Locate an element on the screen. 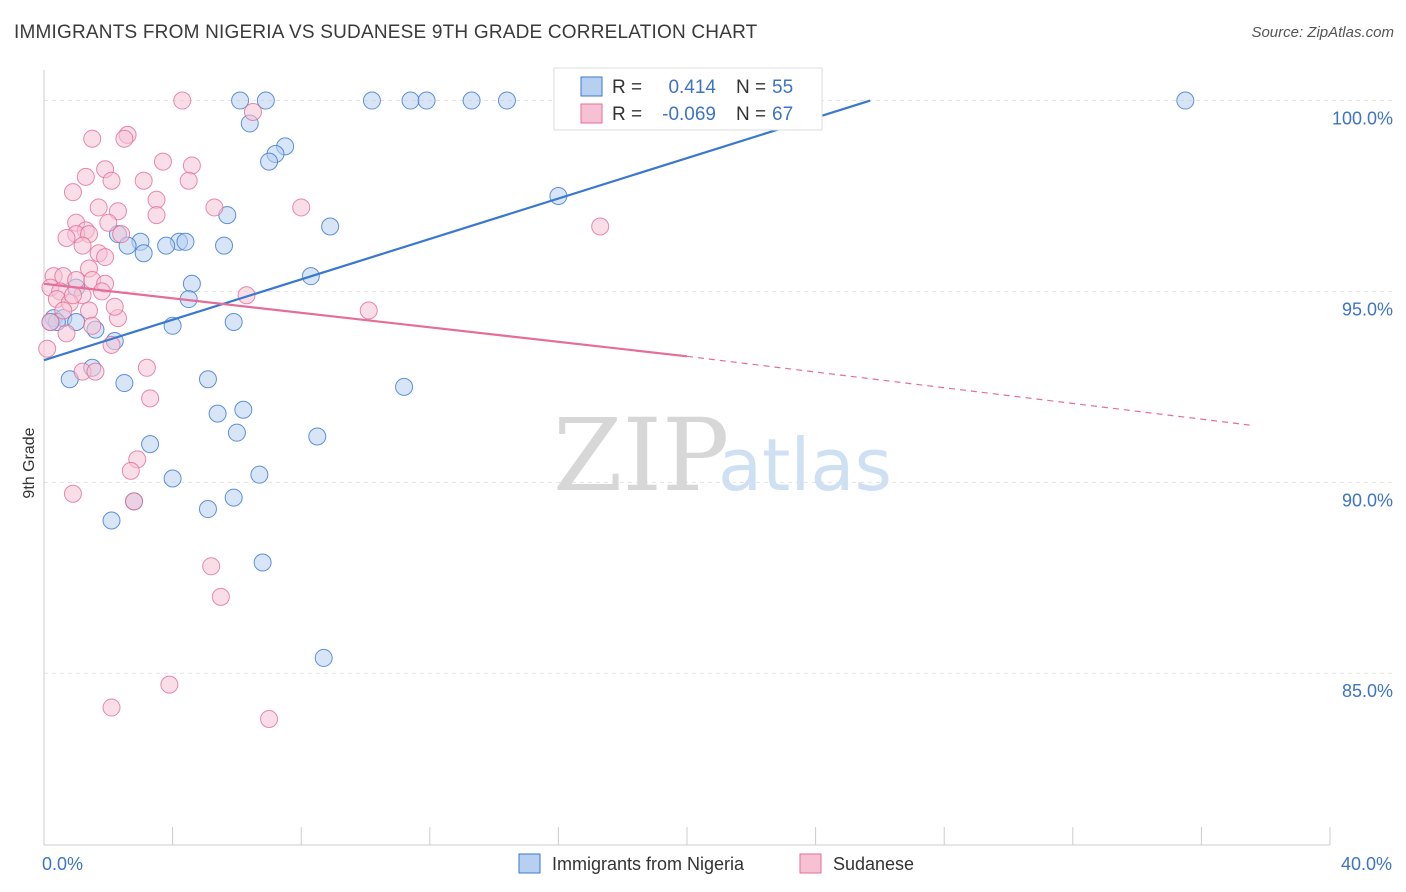  sudanese-trend-extension is located at coordinates (968, 390).